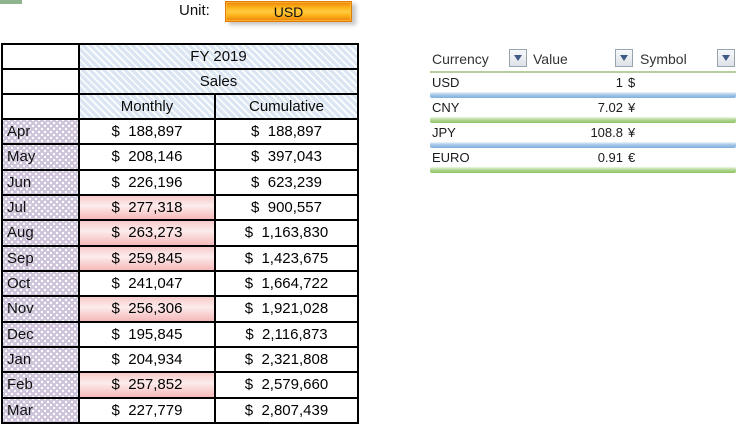  I want to click on cumulative-value-cell: $ 2,807,439, so click(286, 410).